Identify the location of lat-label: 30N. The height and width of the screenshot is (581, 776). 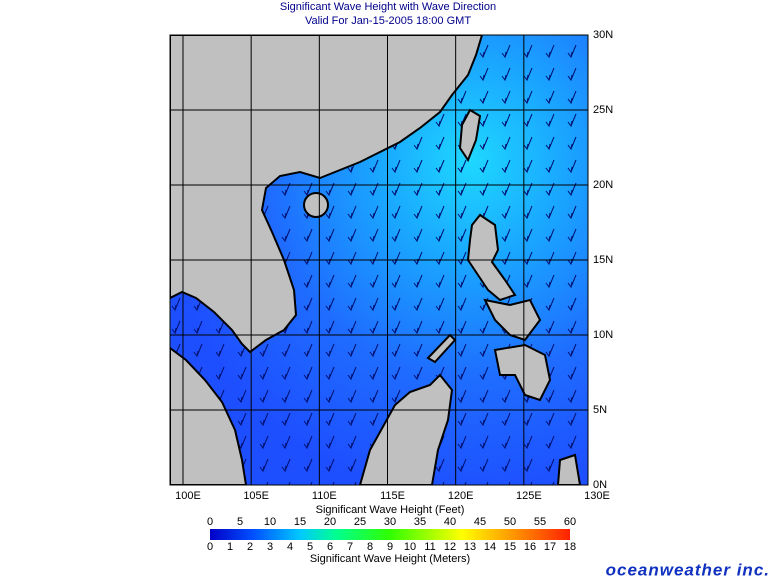
(603, 35).